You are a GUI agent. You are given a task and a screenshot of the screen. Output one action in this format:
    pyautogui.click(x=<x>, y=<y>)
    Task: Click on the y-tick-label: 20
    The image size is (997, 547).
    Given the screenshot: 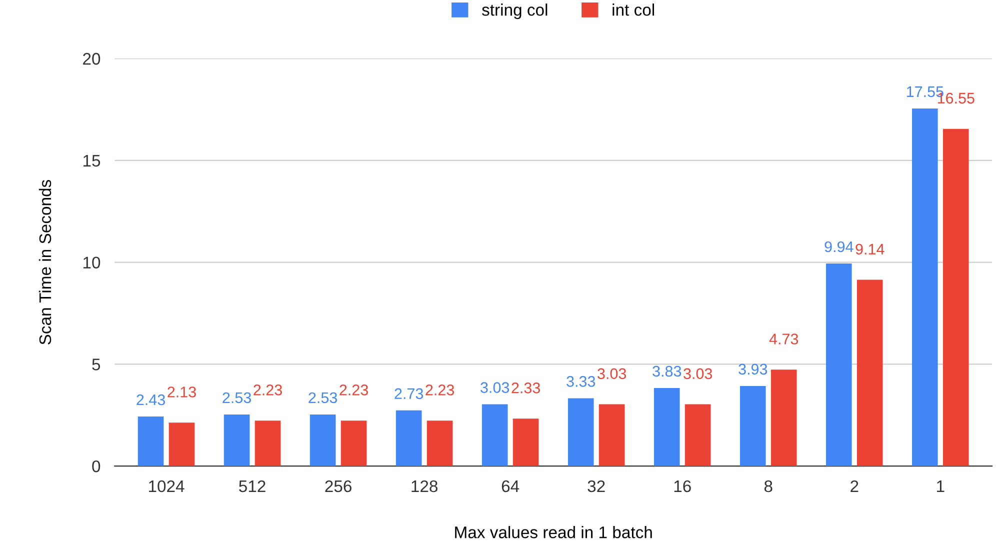 What is the action you would take?
    pyautogui.click(x=91, y=58)
    